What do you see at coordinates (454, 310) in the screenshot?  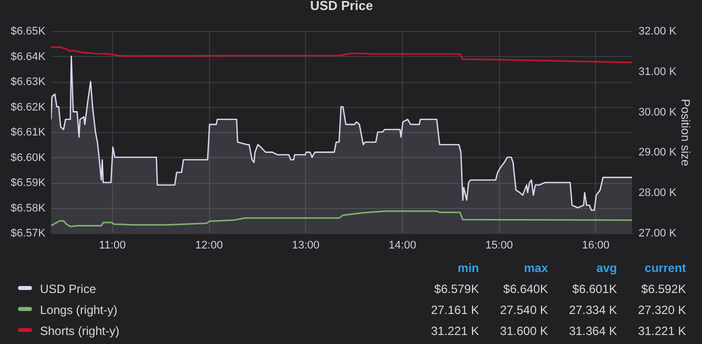 I see `text: 27.161 K` at bounding box center [454, 310].